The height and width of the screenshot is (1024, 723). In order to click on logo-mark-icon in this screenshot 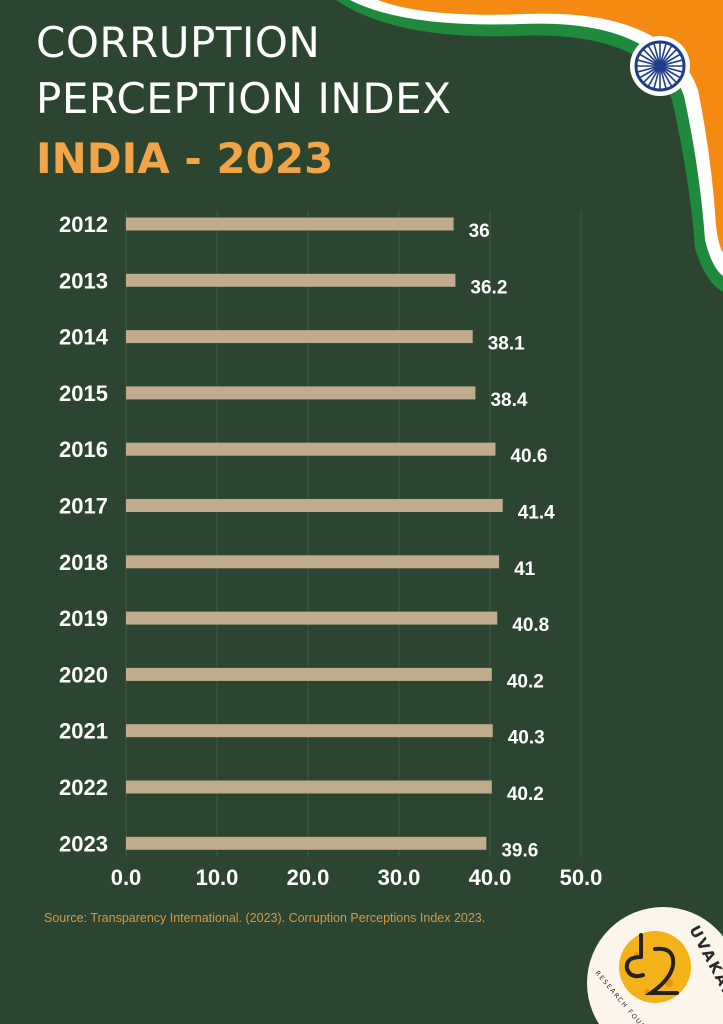, I will do `click(651, 964)`.